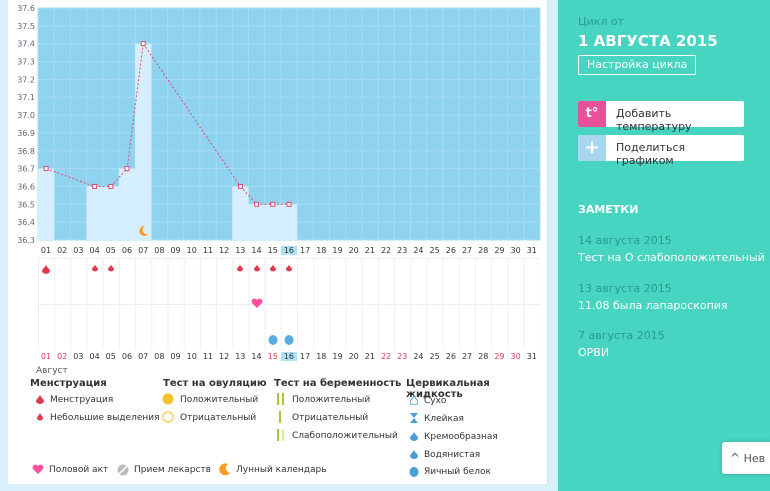 The width and height of the screenshot is (770, 491). I want to click on legend-item-medication: Прием лекарств, so click(172, 470).